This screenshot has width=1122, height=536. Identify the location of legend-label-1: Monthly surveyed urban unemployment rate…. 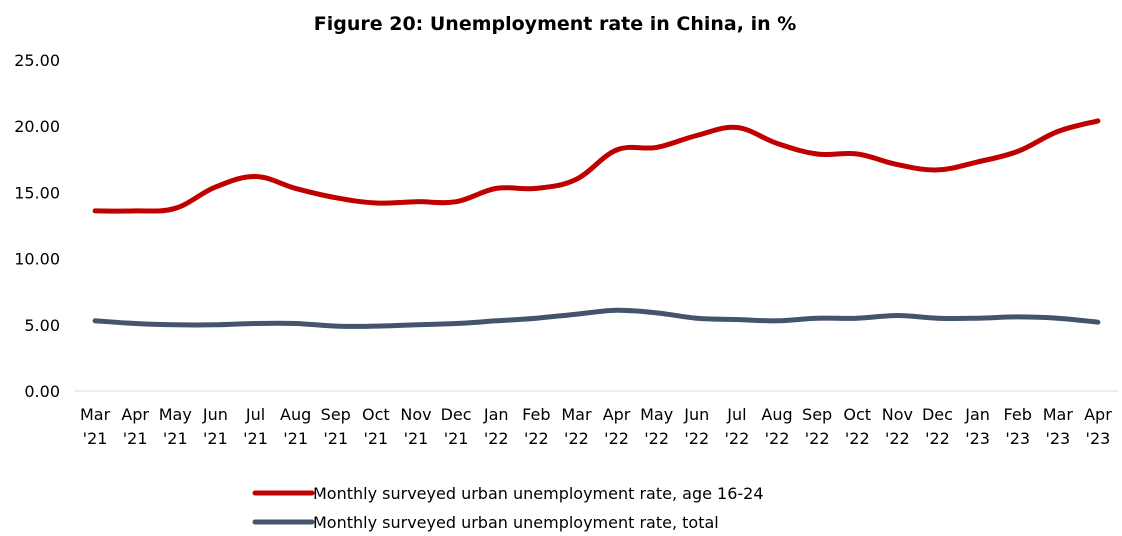
(516, 522).